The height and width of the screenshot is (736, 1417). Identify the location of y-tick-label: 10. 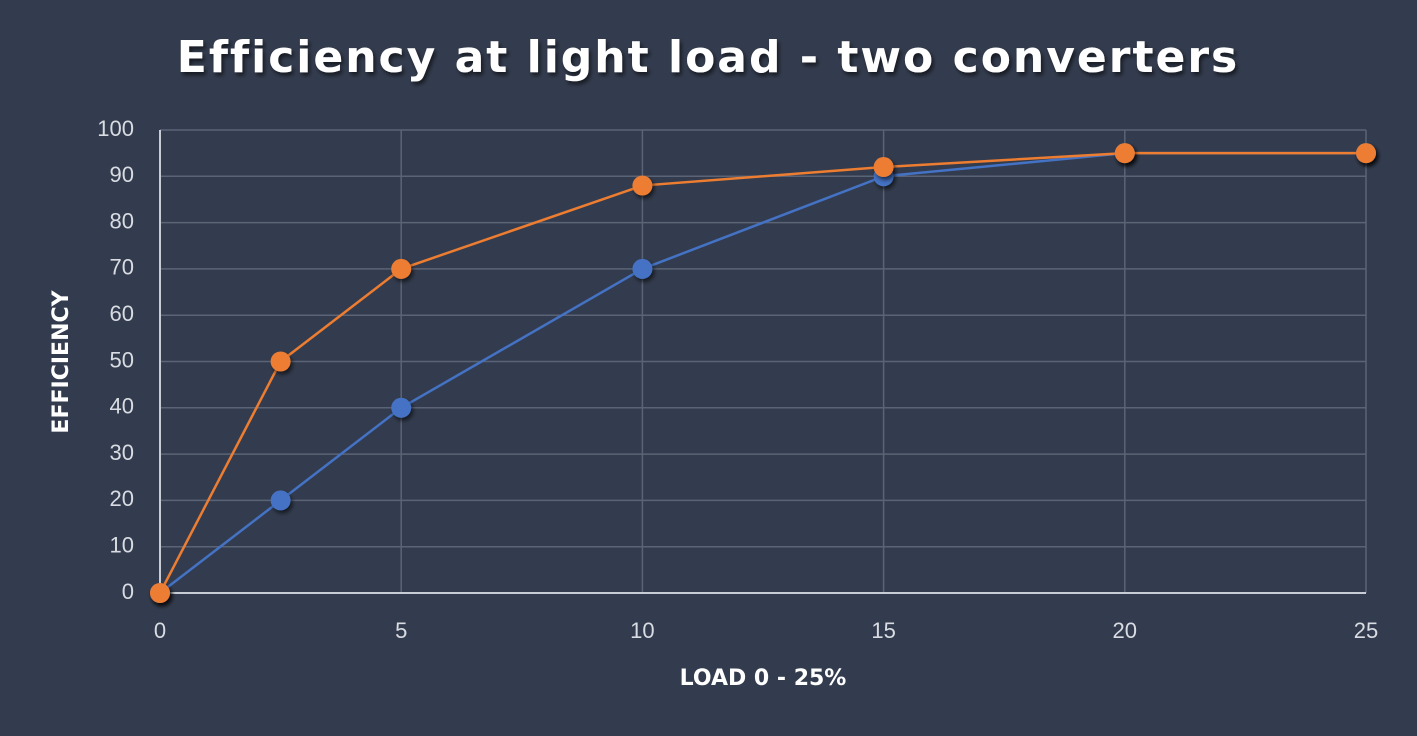
(122, 545).